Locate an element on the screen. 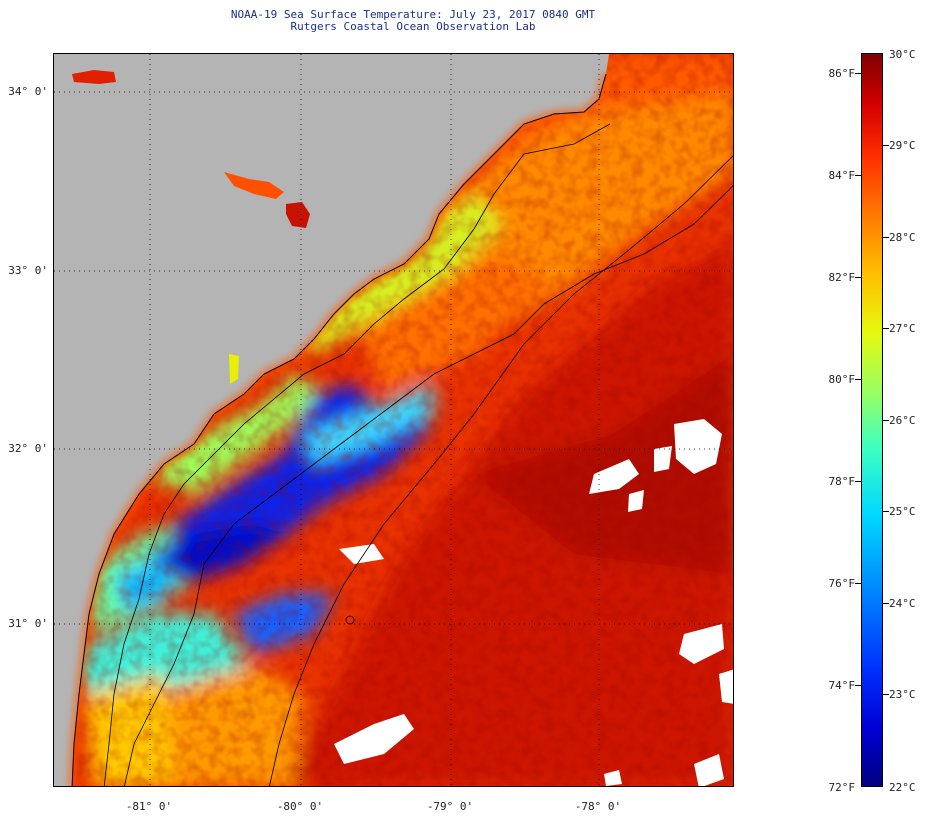  colorbar-c-30: 30°C is located at coordinates (902, 54).